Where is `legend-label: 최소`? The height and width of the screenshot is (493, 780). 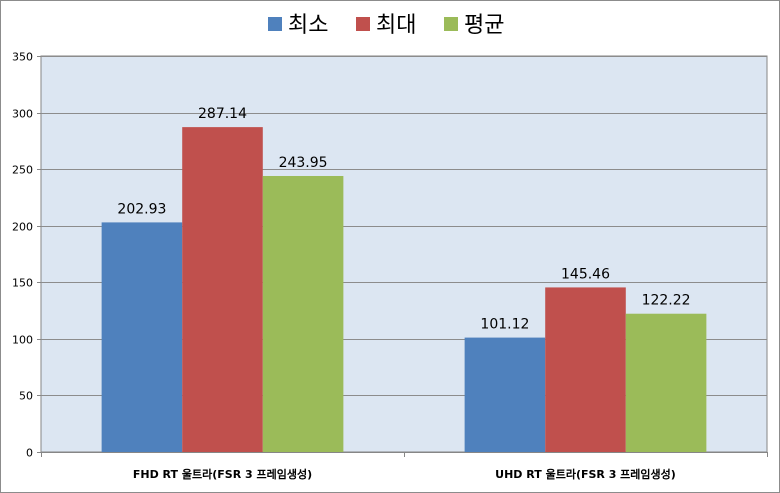 legend-label: 최소 is located at coordinates (308, 25).